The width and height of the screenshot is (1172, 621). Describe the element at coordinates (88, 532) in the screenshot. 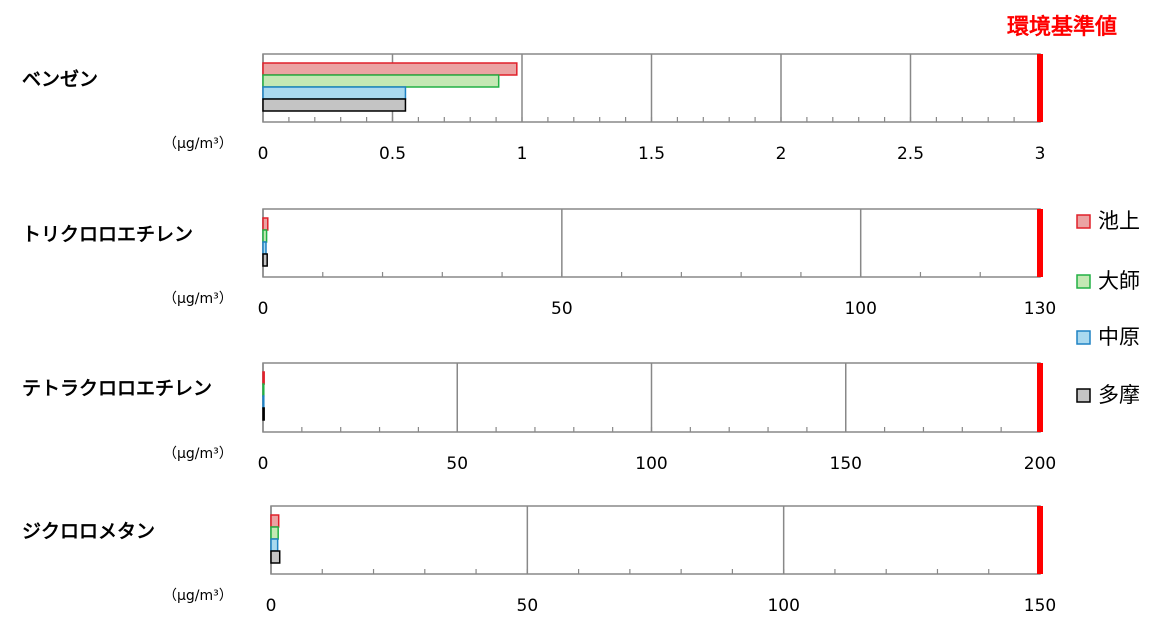

I see `chart-title: ジクロロメタン` at that location.